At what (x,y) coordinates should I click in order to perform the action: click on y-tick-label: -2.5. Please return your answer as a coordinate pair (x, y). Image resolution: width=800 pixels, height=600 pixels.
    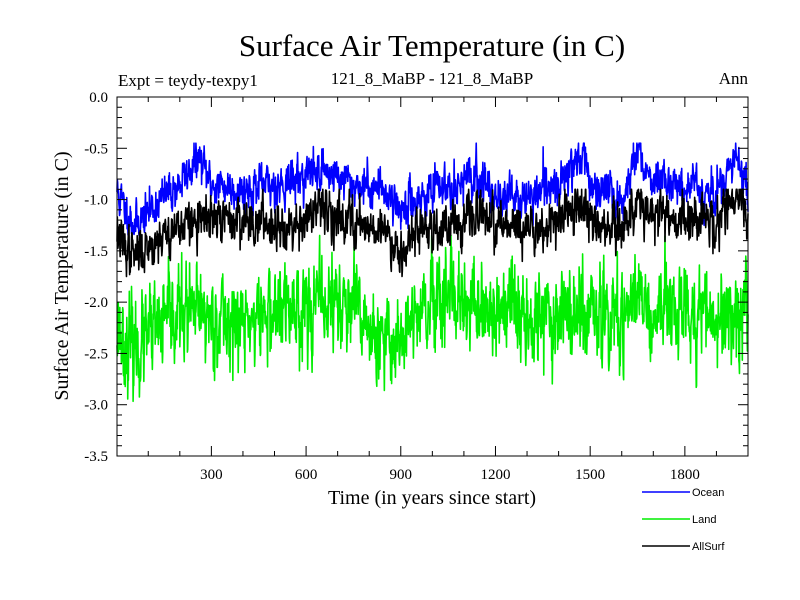
    Looking at the image, I should click on (96, 354).